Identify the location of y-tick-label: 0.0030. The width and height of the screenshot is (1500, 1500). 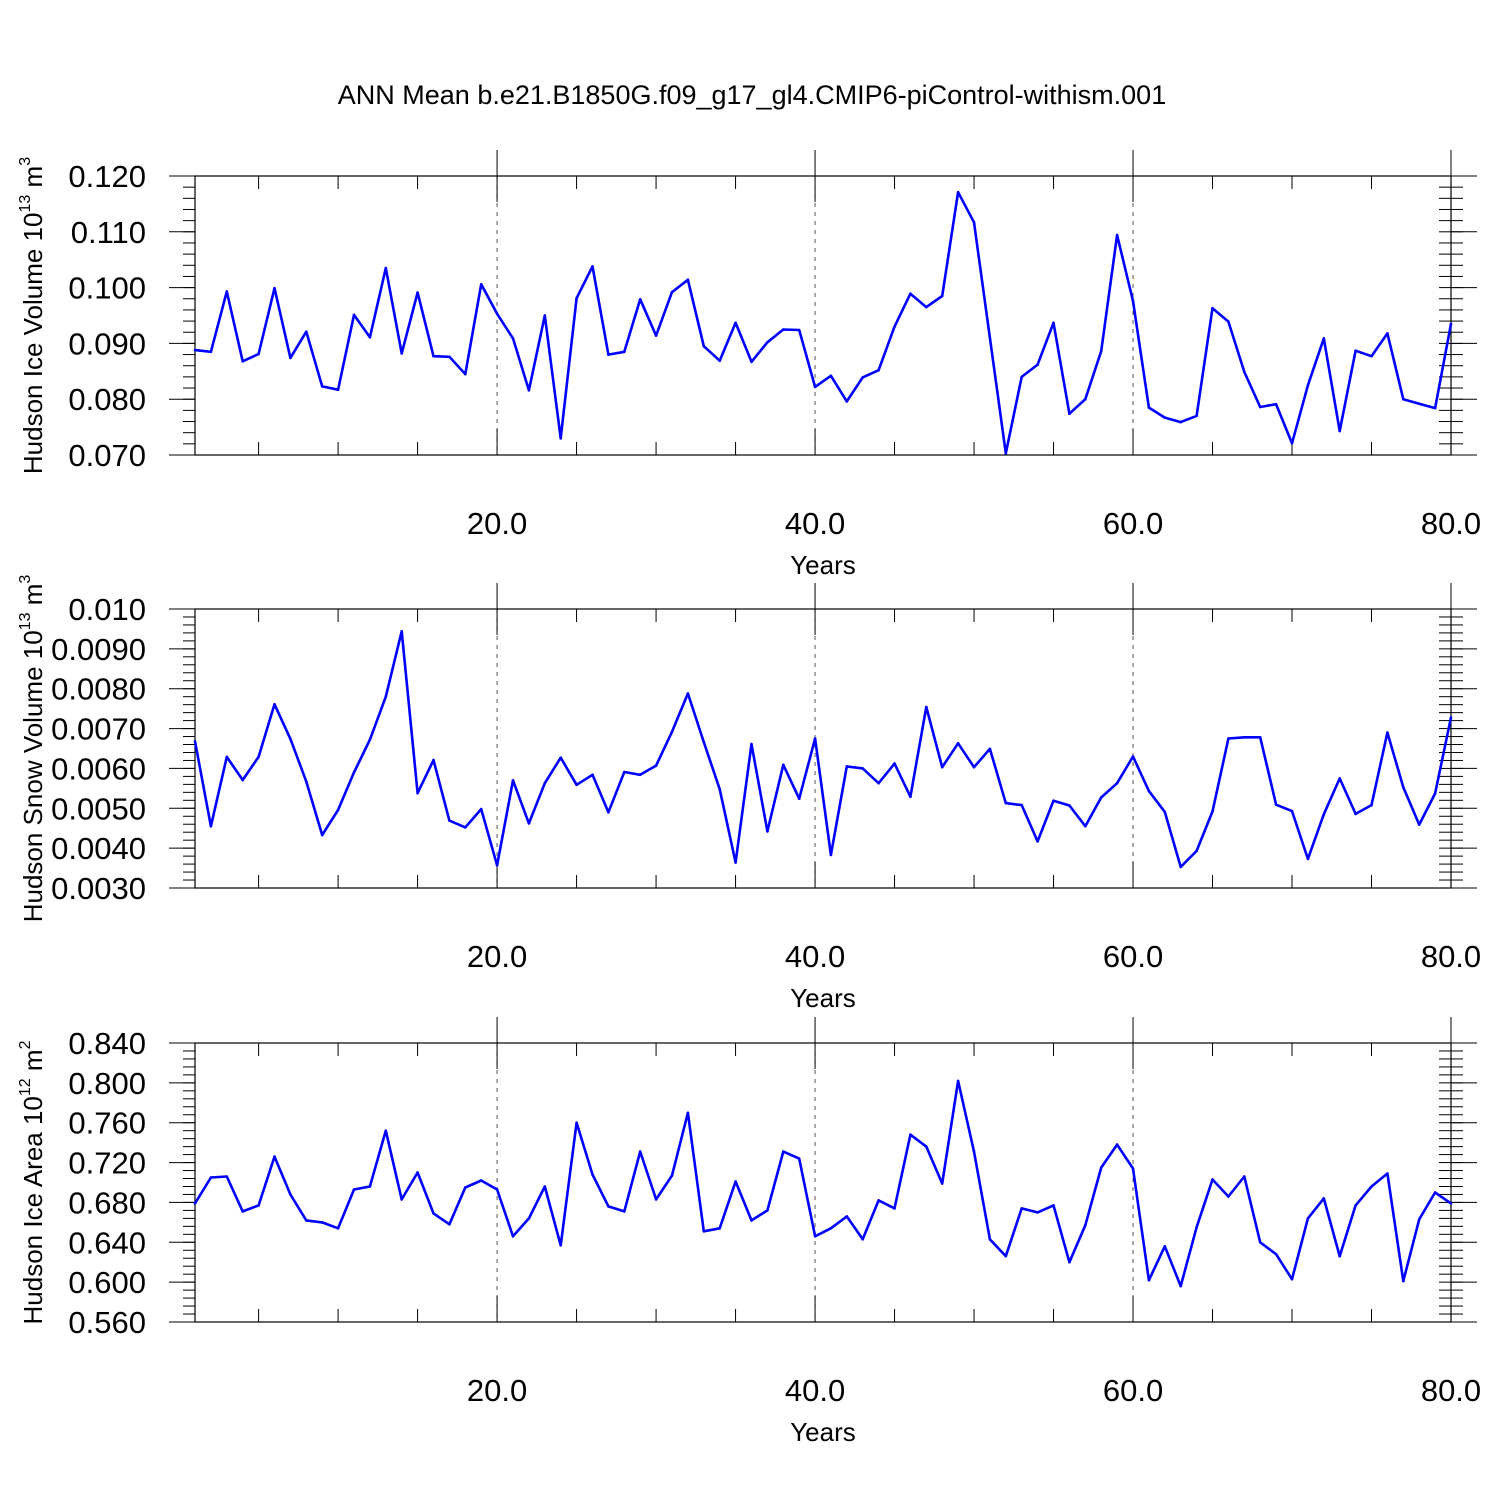
(98, 888).